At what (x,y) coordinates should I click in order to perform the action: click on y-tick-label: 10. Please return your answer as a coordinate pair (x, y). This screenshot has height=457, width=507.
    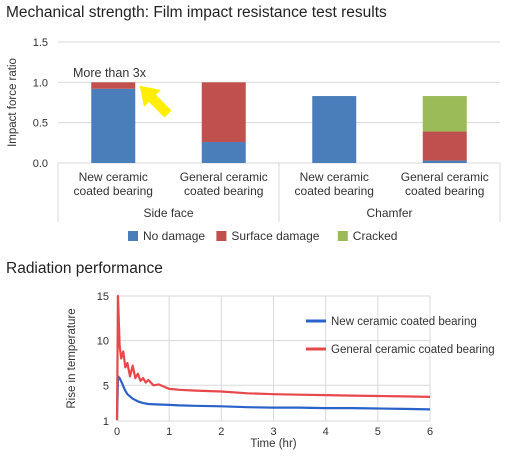
    Looking at the image, I should click on (103, 342).